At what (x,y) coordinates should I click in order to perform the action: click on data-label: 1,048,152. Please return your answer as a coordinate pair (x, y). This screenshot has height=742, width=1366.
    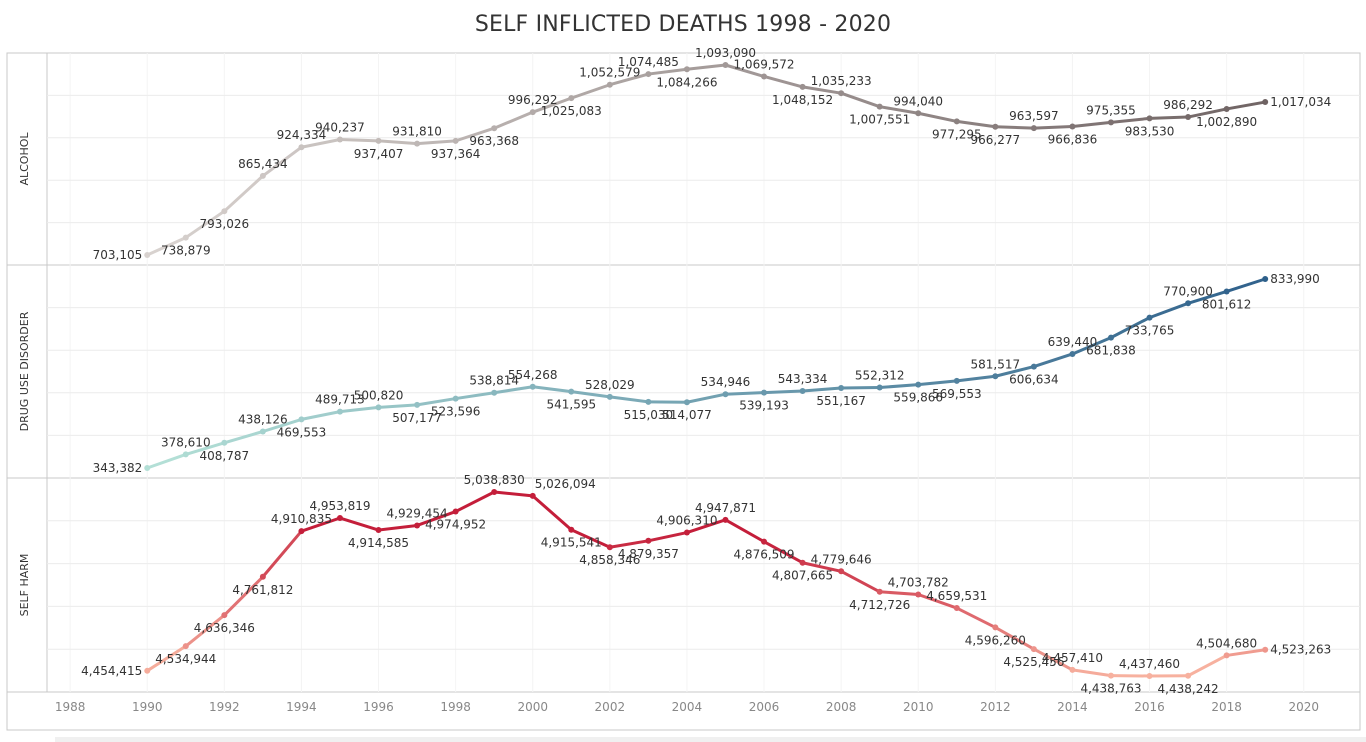
    Looking at the image, I should click on (802, 100).